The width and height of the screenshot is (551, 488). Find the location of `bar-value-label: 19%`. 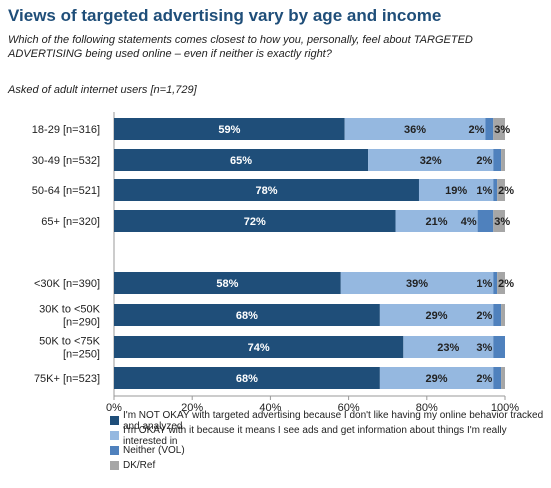

bar-value-label: 19% is located at coordinates (456, 191).